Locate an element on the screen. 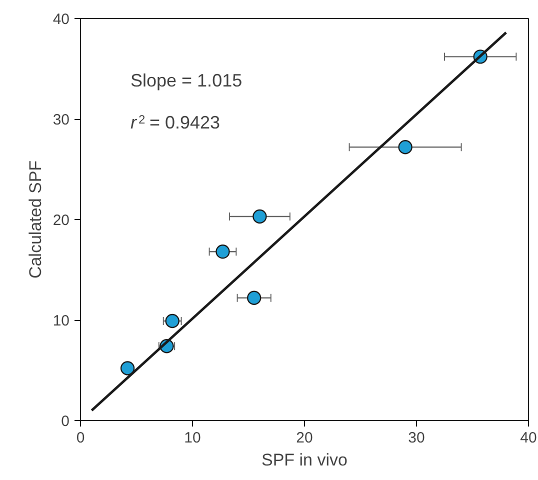 This screenshot has height=480, width=538. x-tick-label: 40 is located at coordinates (528, 438).